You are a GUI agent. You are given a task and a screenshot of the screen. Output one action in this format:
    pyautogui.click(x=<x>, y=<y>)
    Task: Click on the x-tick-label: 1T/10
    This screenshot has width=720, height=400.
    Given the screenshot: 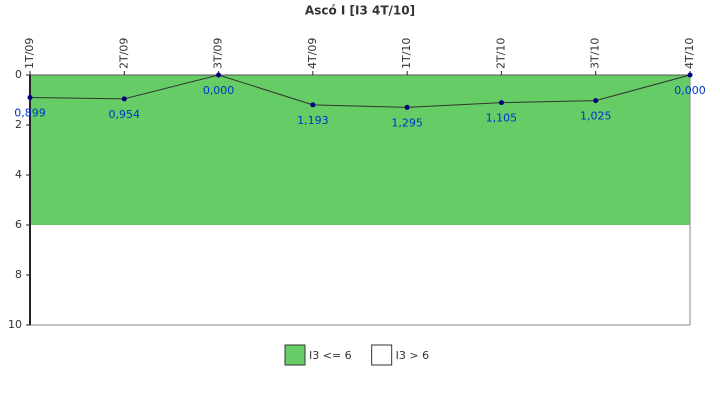 What is the action you would take?
    pyautogui.click(x=406, y=53)
    